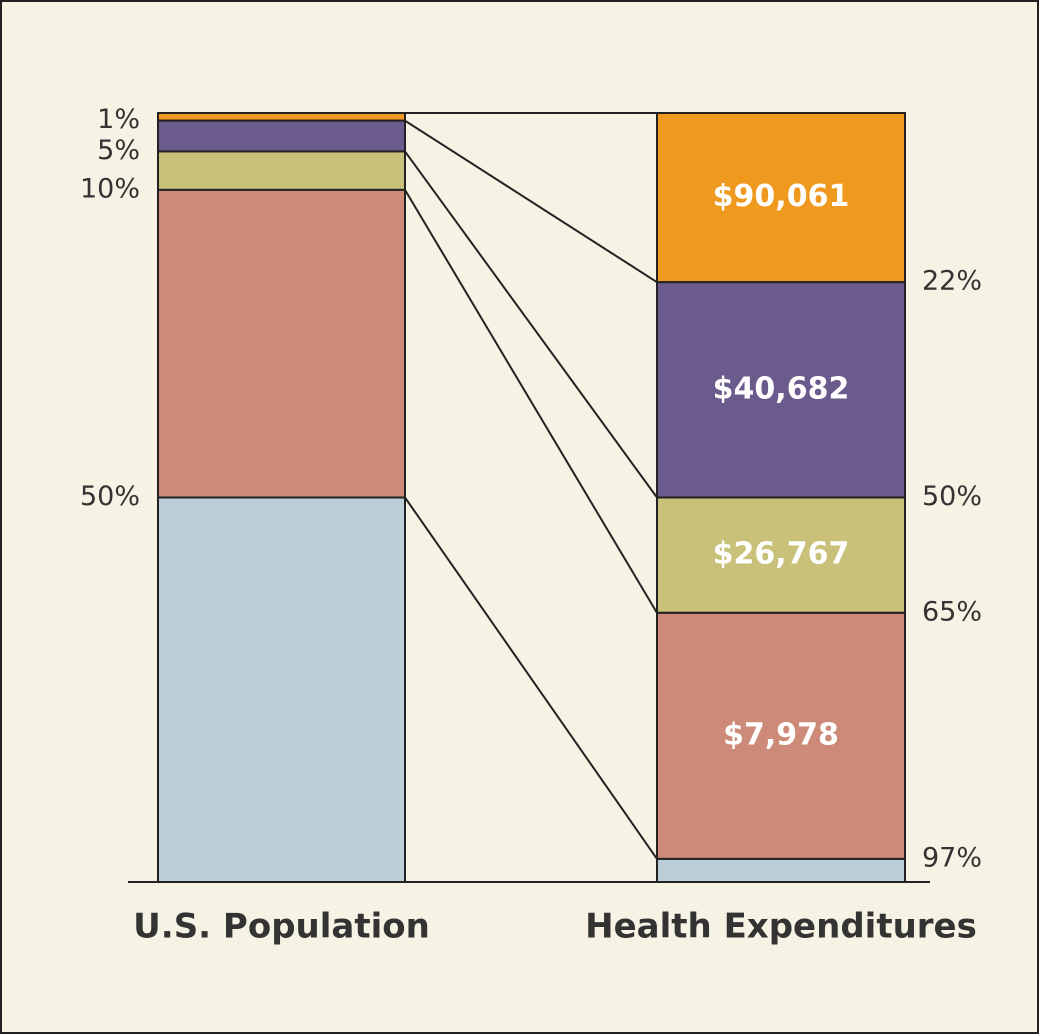  What do you see at coordinates (781, 927) in the screenshot?
I see `category-label: Health Expenditures` at bounding box center [781, 927].